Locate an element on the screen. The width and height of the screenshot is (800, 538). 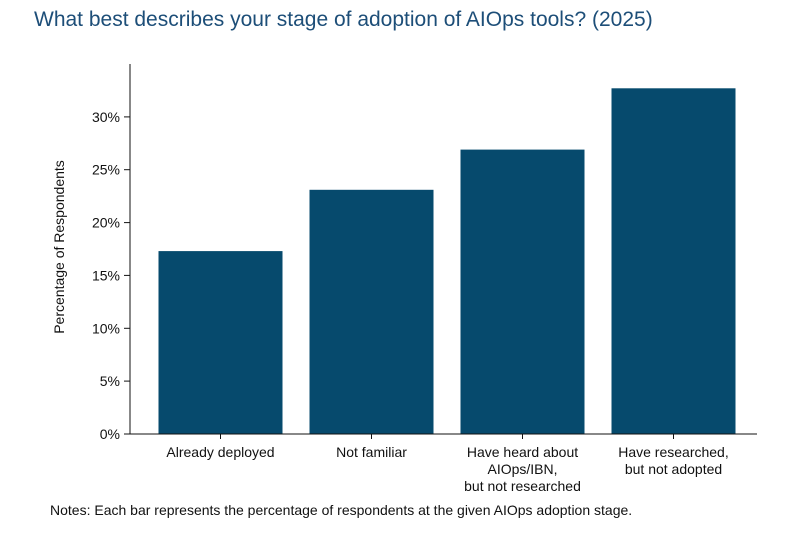
x-tick-label-4: Have researched, but not adopted is located at coordinates (673, 460).